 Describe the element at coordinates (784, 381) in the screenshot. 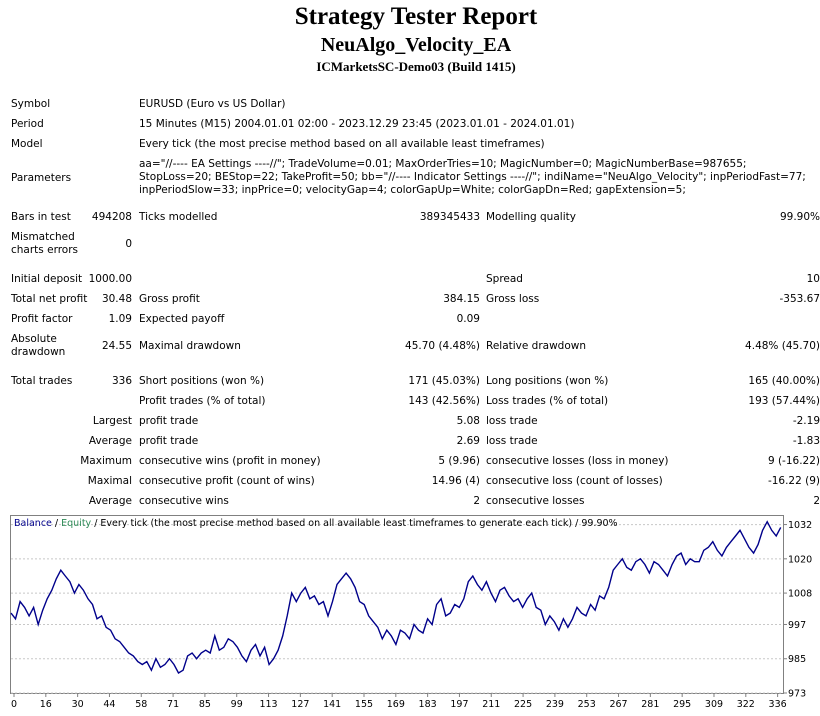

I see `long-value: 165 (40.00%)` at that location.